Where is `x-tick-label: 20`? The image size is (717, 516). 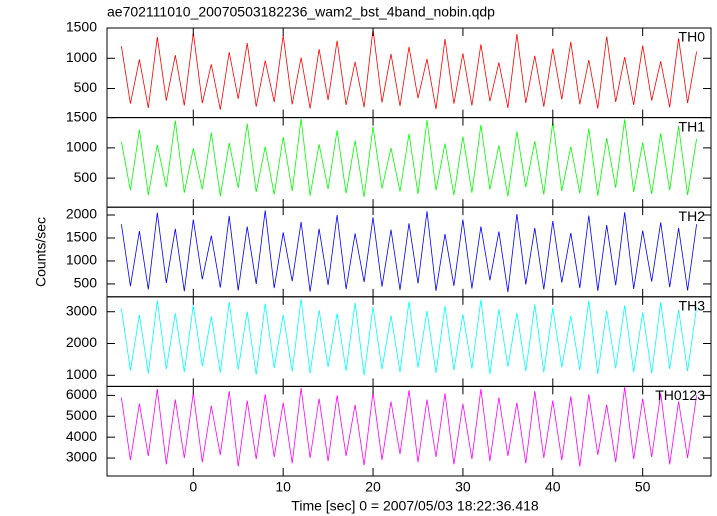 x-tick-label: 20 is located at coordinates (373, 487).